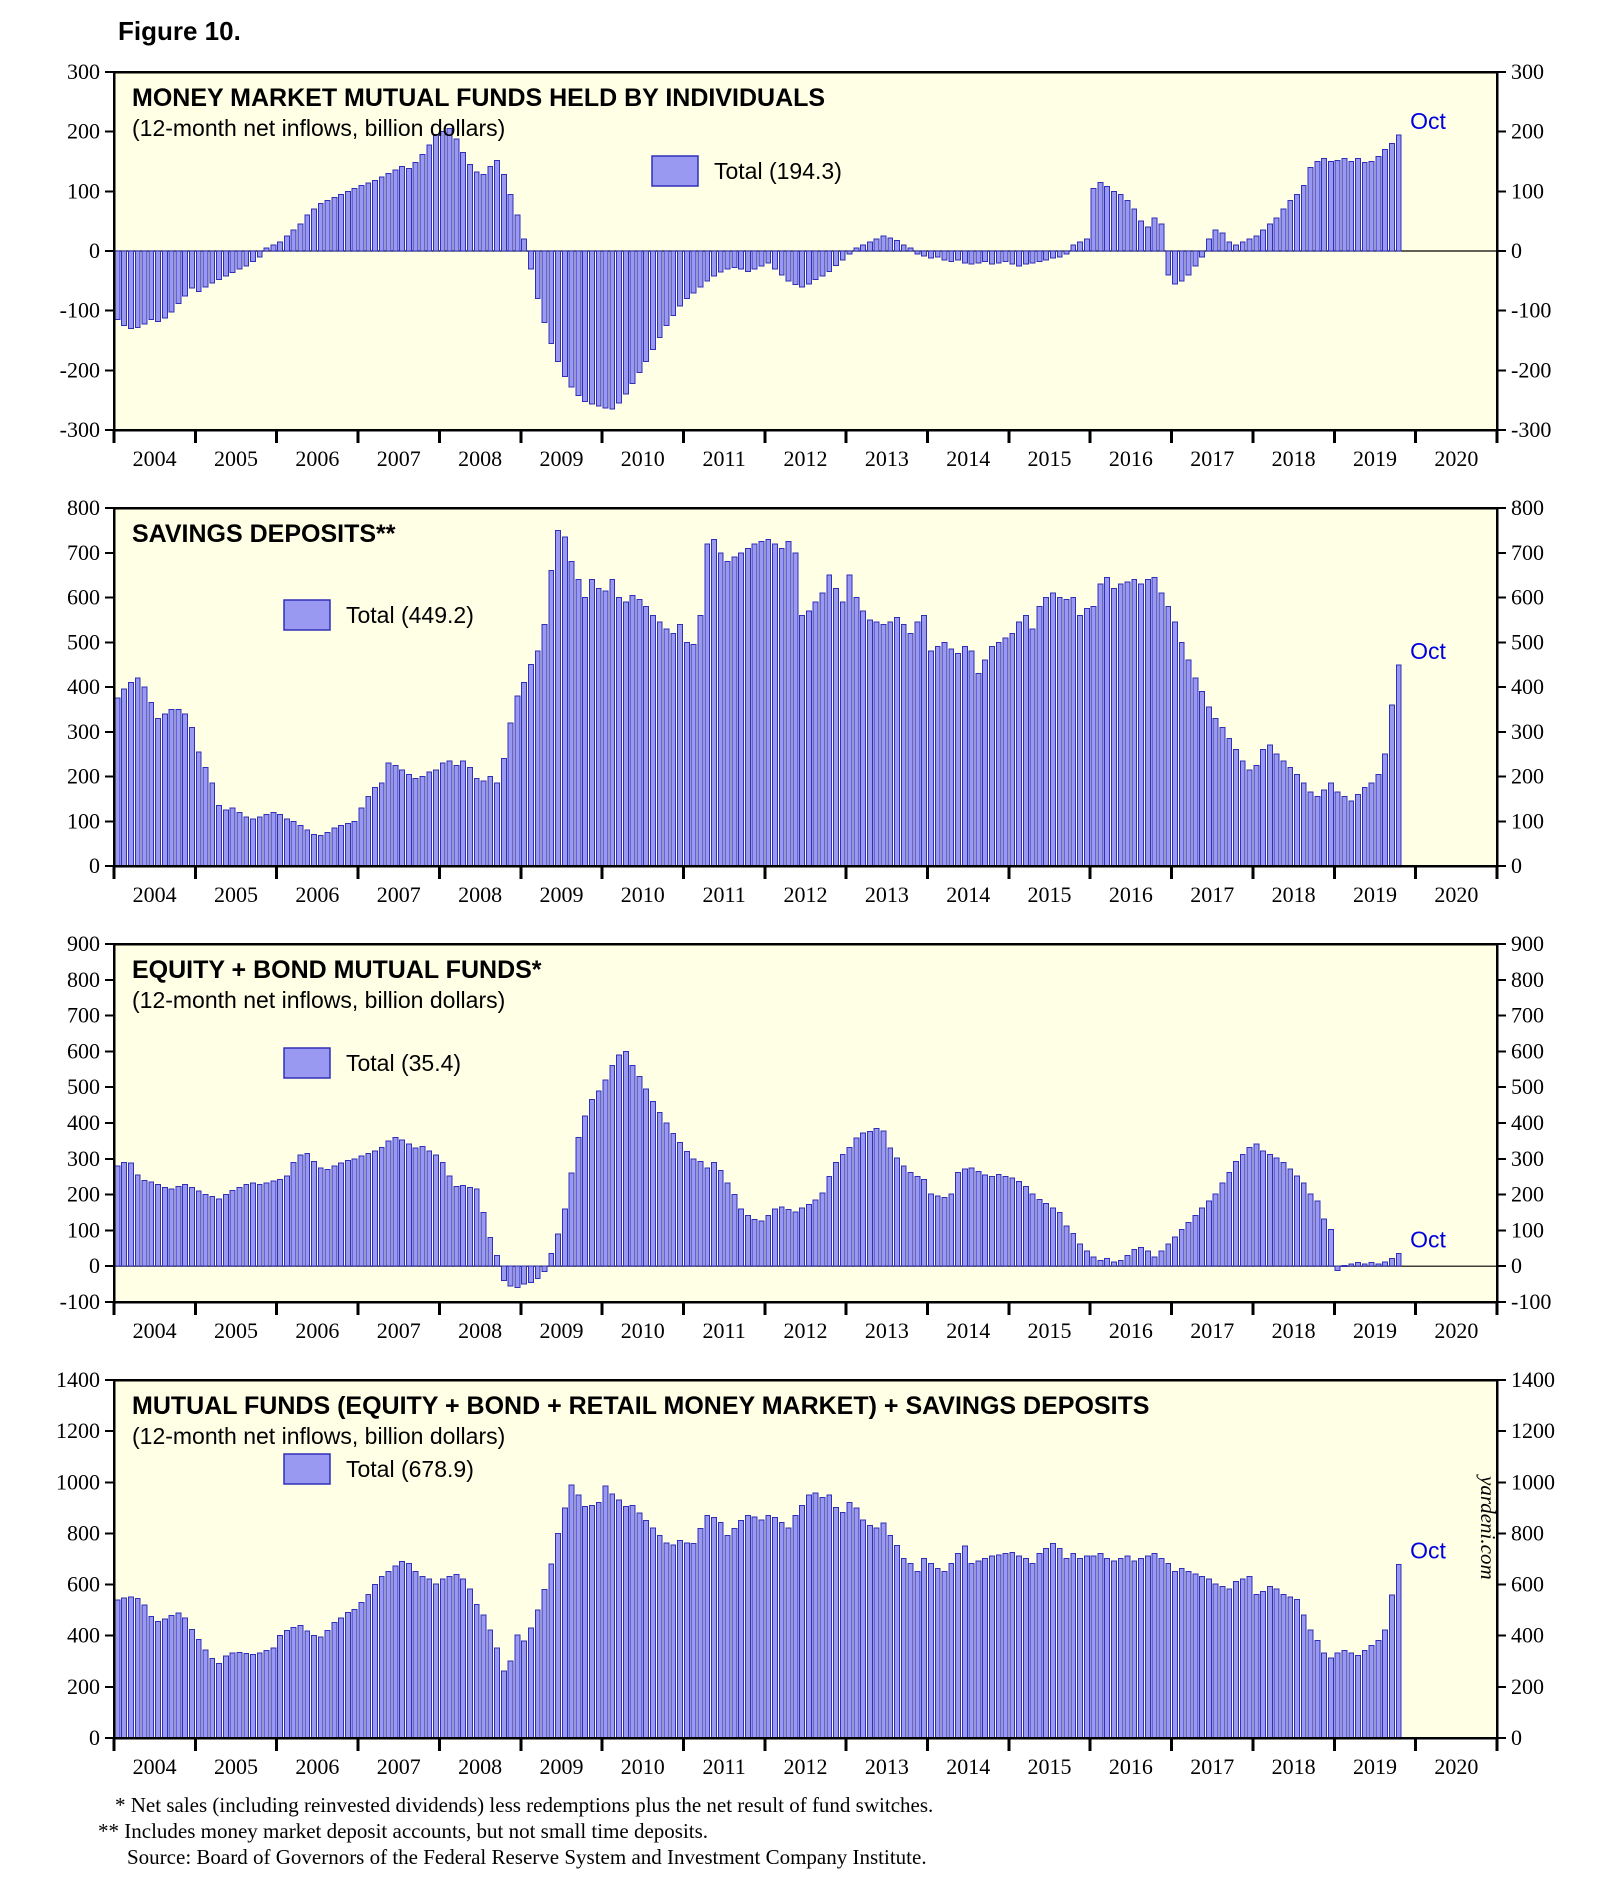  I want to click on x-axis-label: 2005, so click(236, 894).